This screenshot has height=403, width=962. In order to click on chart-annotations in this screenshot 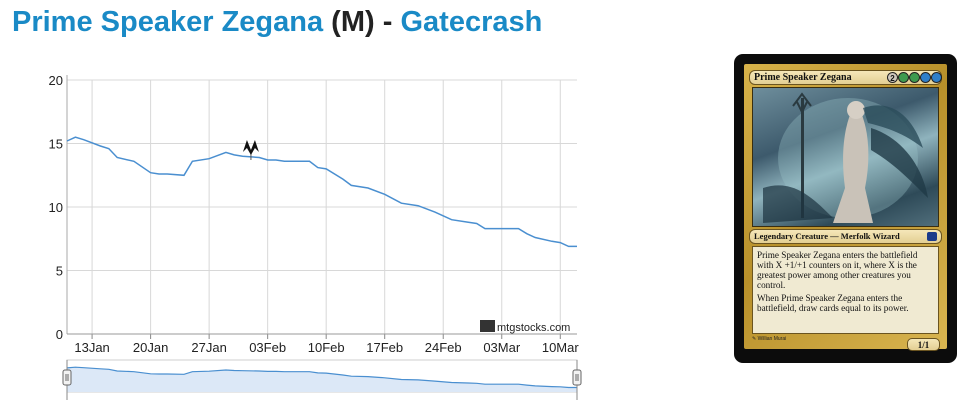, I will do `click(250, 150)`.